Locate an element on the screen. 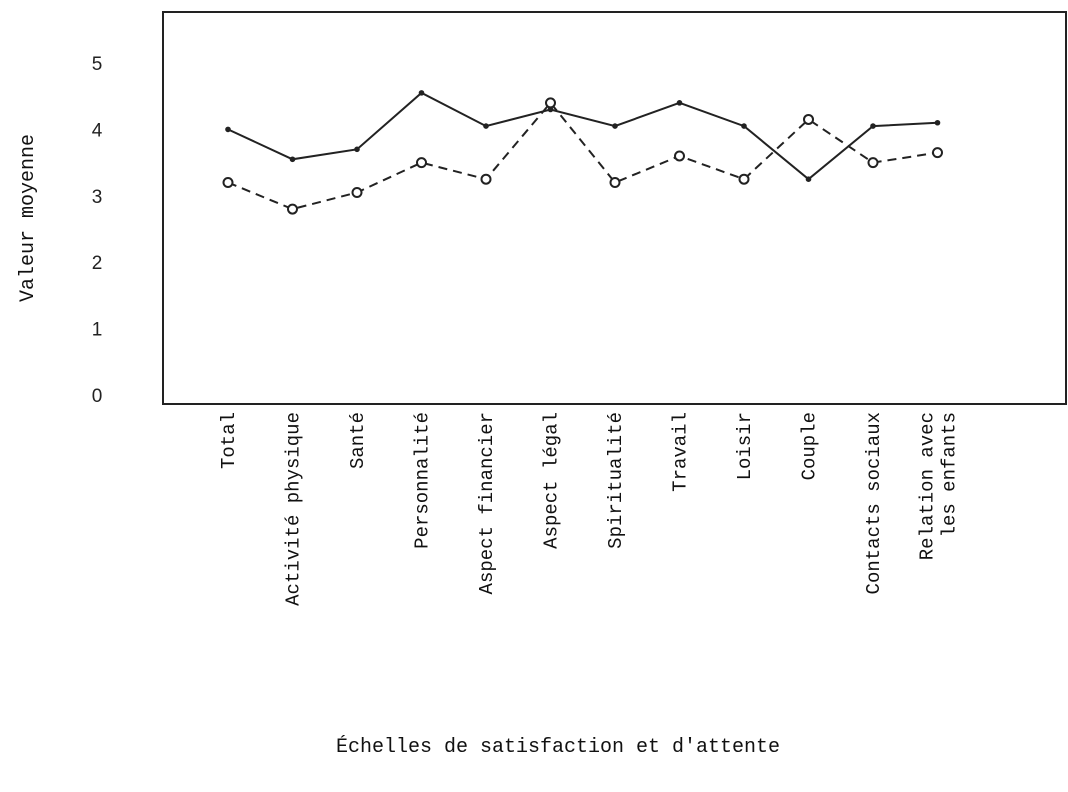 The image size is (1068, 792). x-axis-title: Échelles de satisfaction et d'attente is located at coordinates (558, 747).